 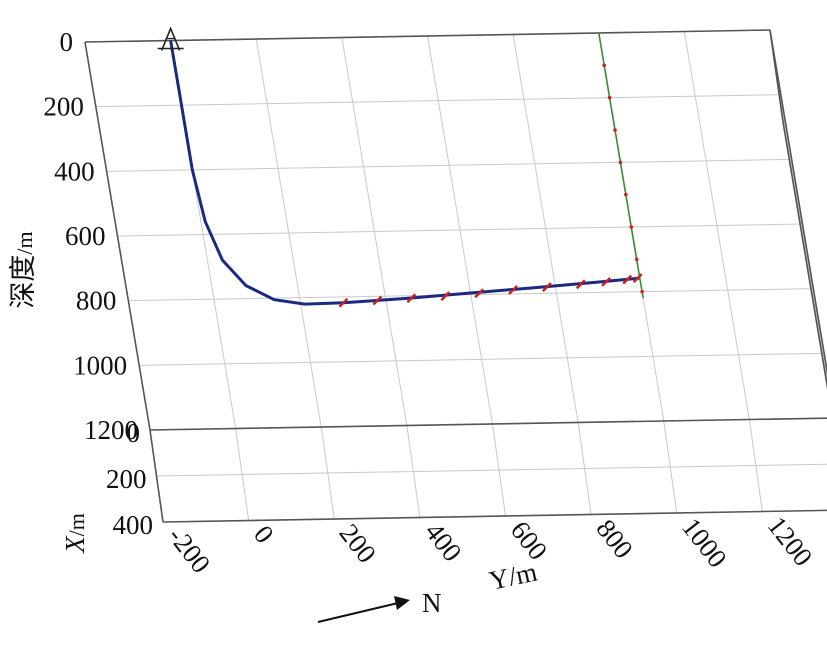 What do you see at coordinates (96, 301) in the screenshot?
I see `depth-tick-label: 800` at bounding box center [96, 301].